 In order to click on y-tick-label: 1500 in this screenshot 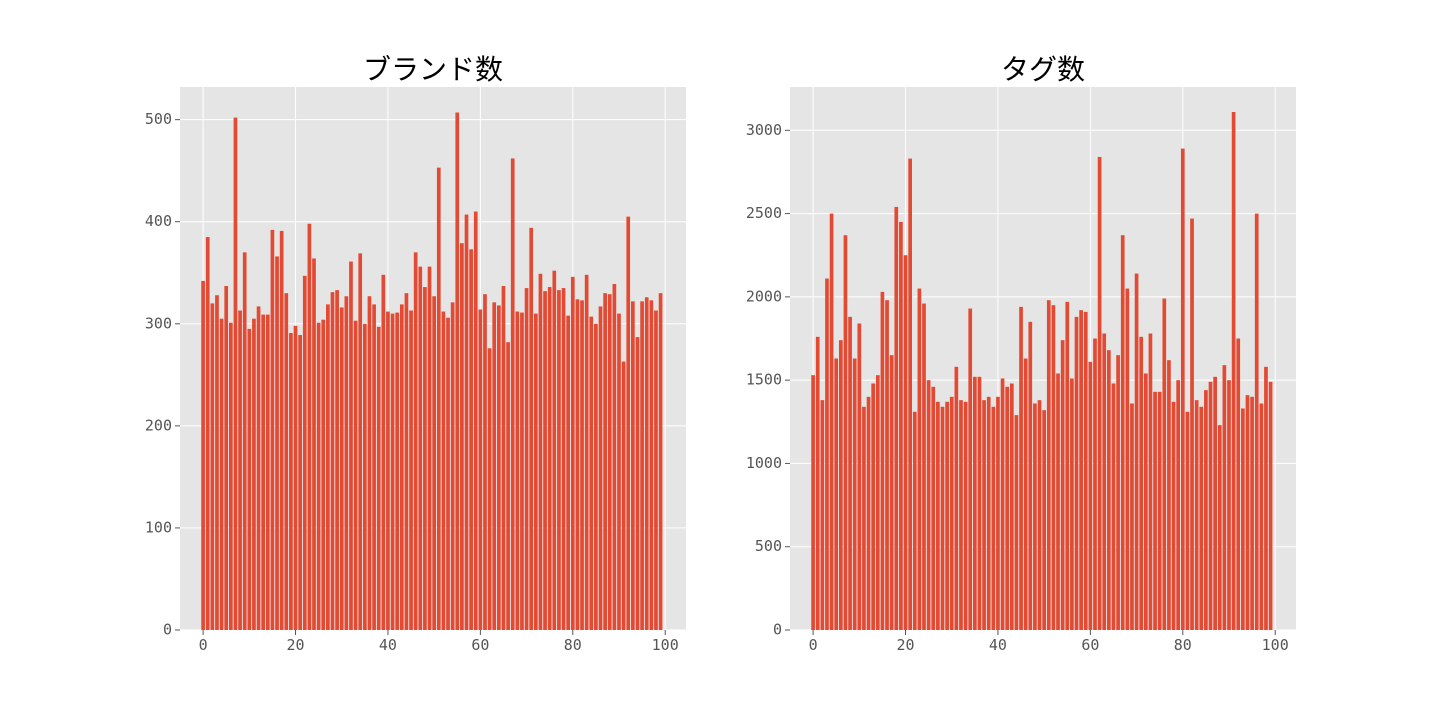, I will do `click(764, 380)`.